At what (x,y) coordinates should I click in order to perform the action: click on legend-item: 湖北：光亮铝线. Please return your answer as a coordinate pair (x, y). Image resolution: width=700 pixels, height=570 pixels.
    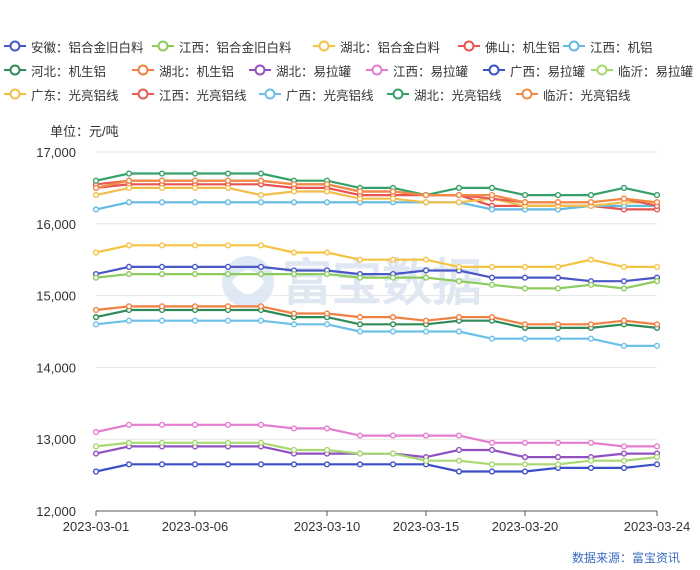
    Looking at the image, I should click on (444, 94).